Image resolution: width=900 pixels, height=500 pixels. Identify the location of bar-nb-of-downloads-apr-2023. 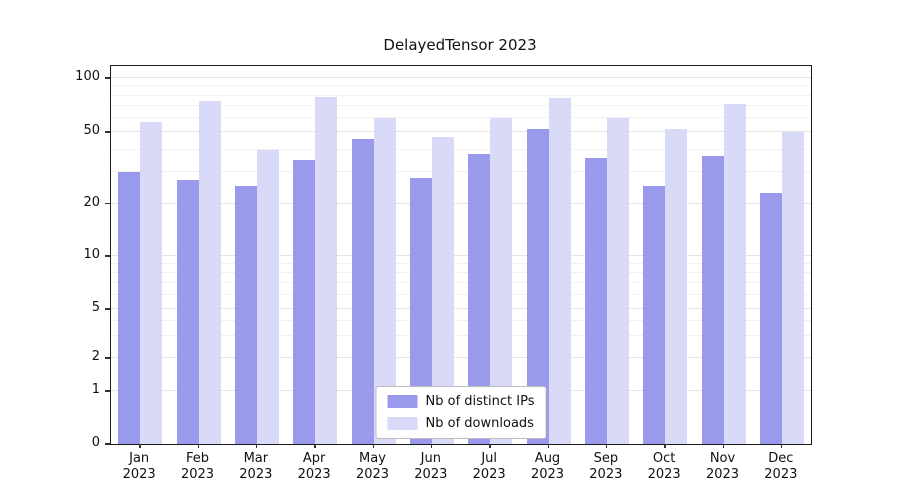
(326, 270).